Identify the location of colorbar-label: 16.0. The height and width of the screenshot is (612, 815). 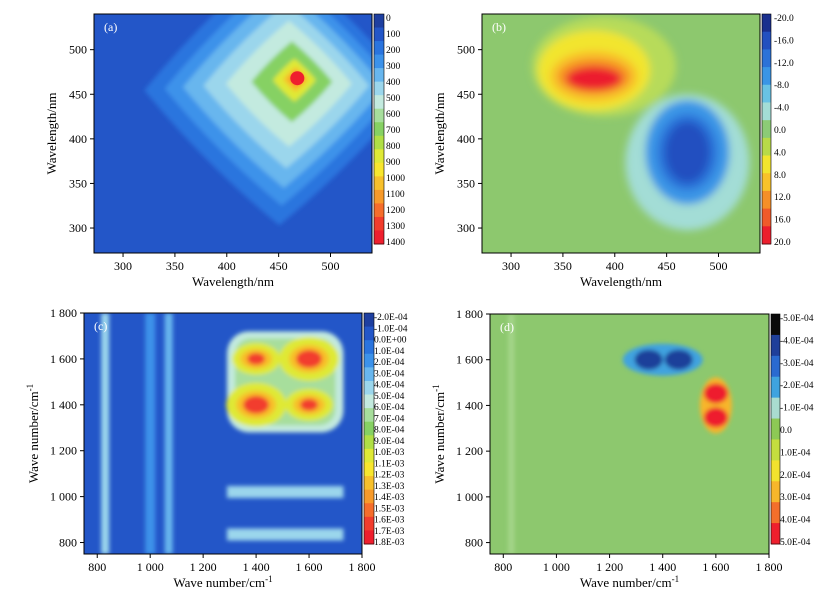
(782, 221).